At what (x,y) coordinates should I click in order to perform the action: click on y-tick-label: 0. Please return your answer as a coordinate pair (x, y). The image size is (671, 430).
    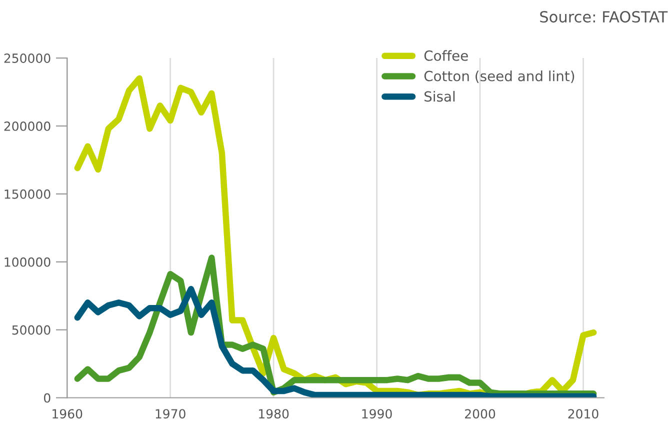
    Looking at the image, I should click on (47, 398).